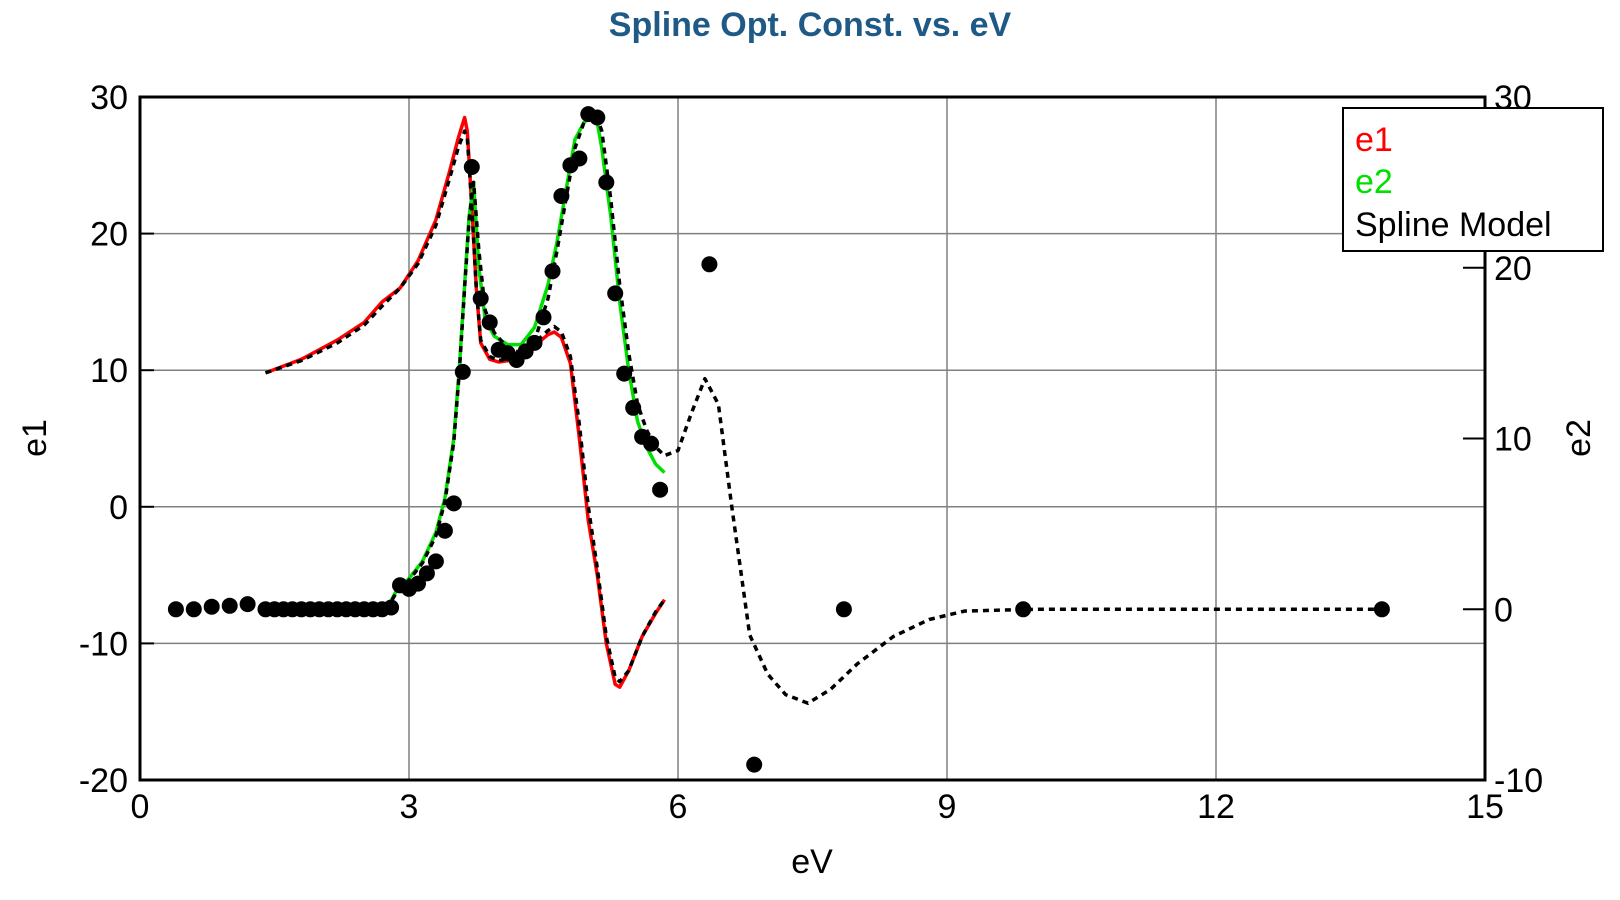 This screenshot has width=1620, height=900. What do you see at coordinates (1513, 269) in the screenshot?
I see `y-right-tick-label: 20` at bounding box center [1513, 269].